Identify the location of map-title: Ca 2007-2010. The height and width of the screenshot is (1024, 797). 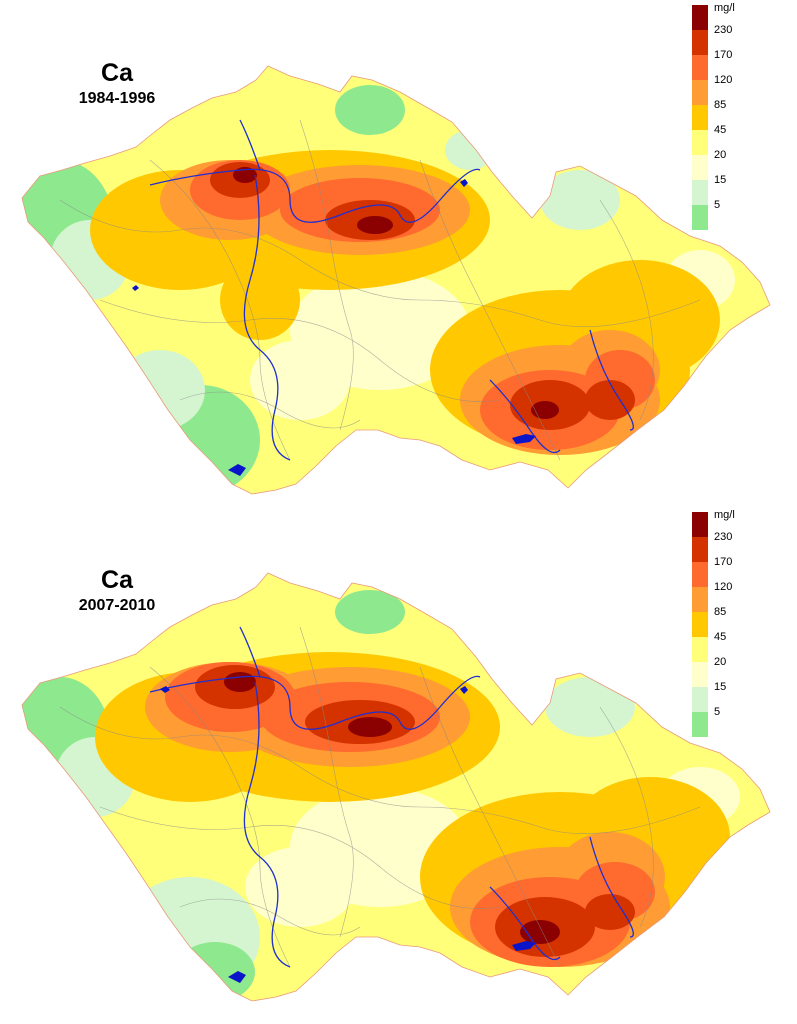
(117, 591).